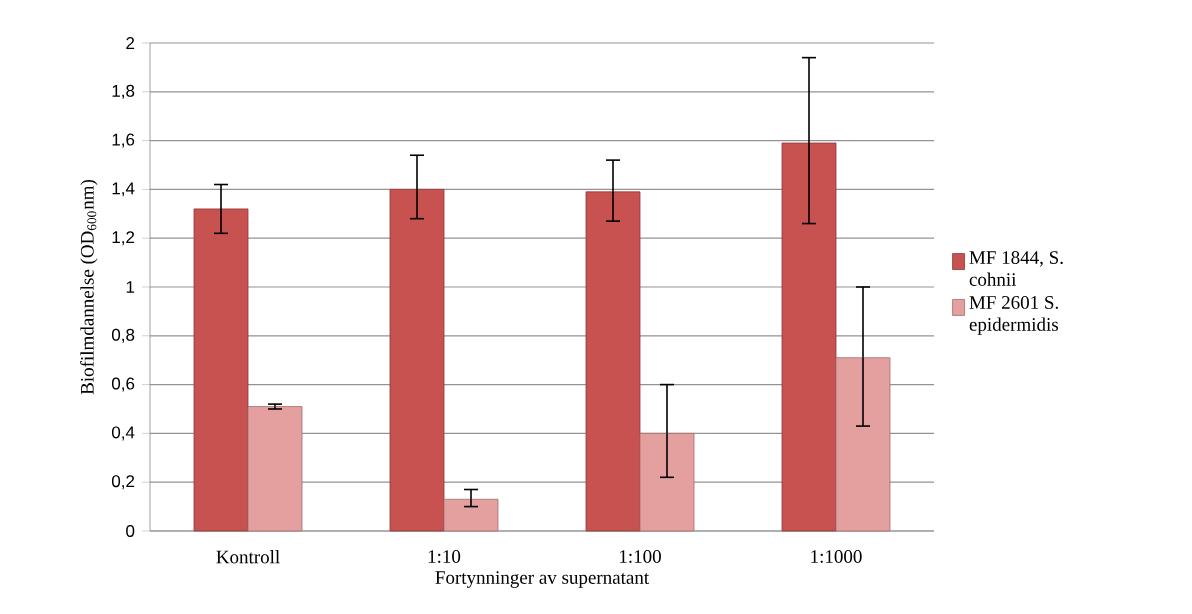 This screenshot has width=1192, height=614. What do you see at coordinates (123, 189) in the screenshot?
I see `y-tick-label: 1,4` at bounding box center [123, 189].